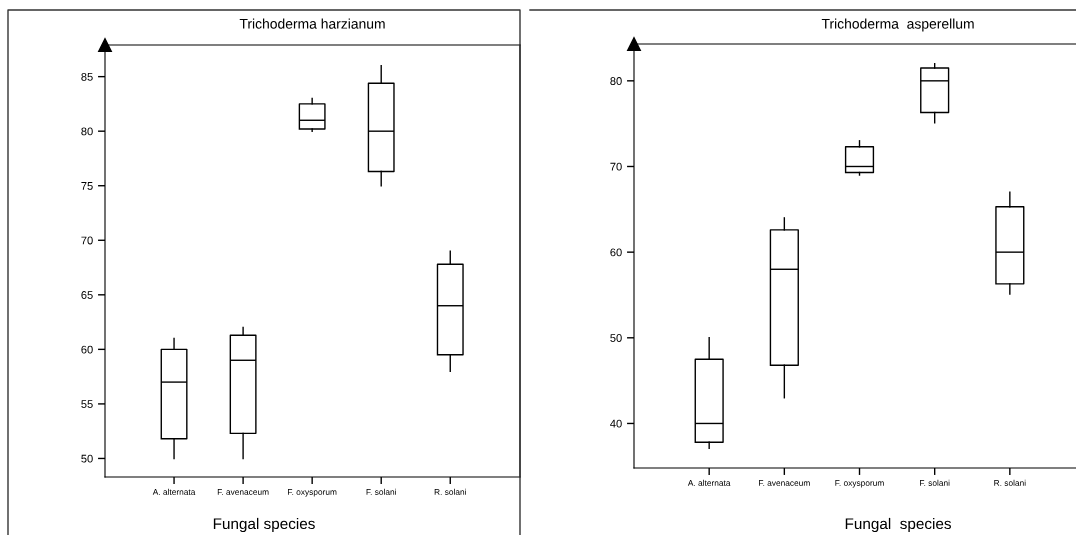  Describe the element at coordinates (312, 23) in the screenshot. I see `chart-title: Trichoderma harzianum` at that location.